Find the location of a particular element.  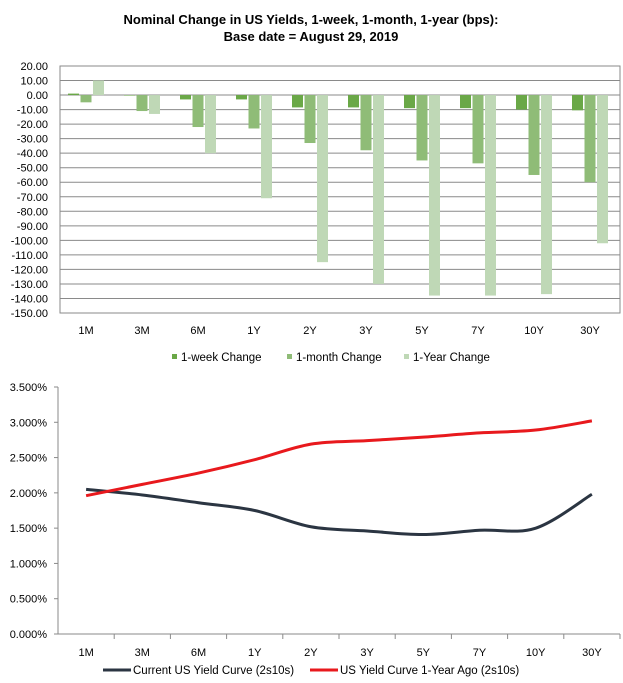

legend-label: 1-week Change is located at coordinates (221, 358).